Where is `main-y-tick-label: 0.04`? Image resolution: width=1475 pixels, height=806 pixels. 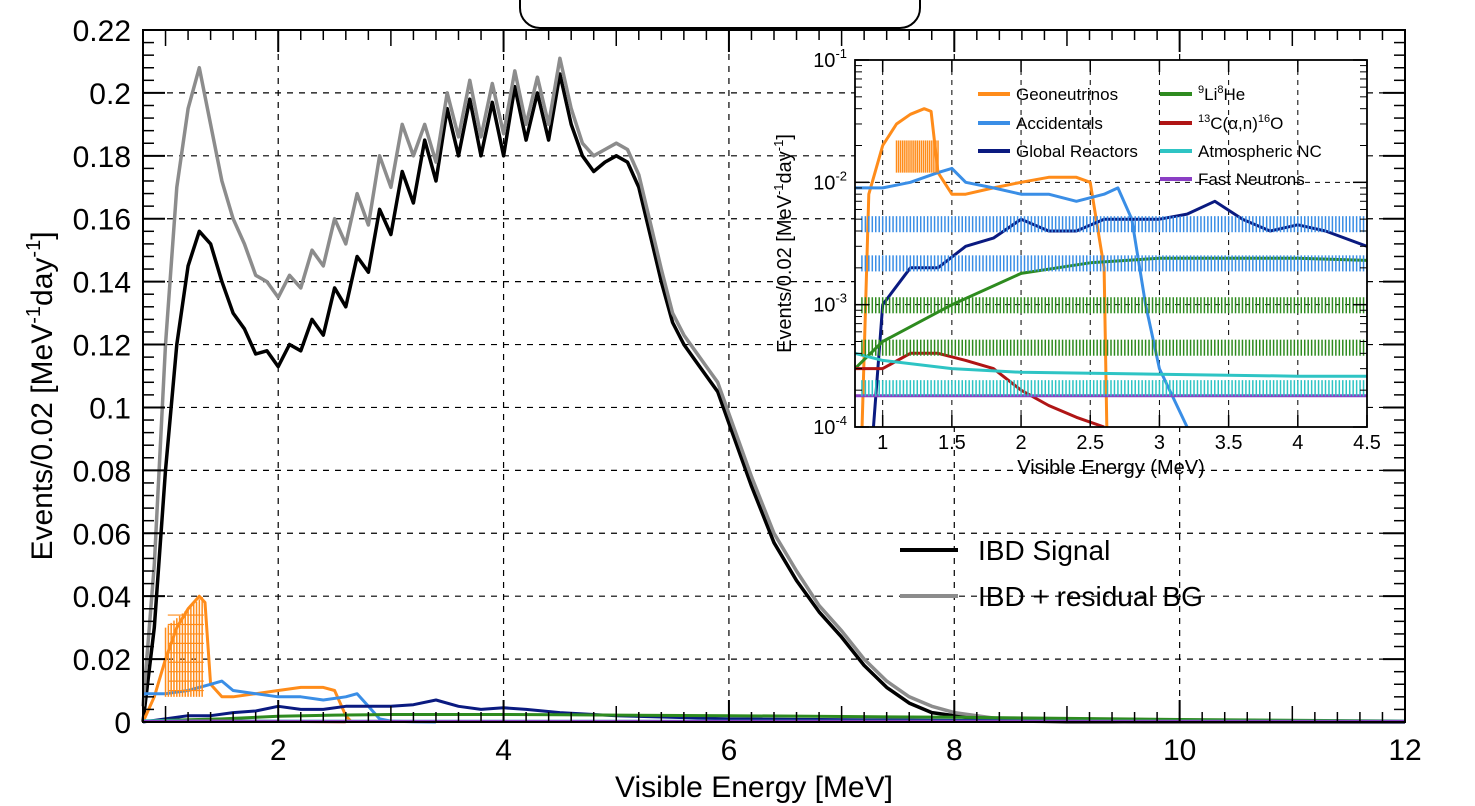
main-y-tick-label: 0.04 is located at coordinates (102, 597).